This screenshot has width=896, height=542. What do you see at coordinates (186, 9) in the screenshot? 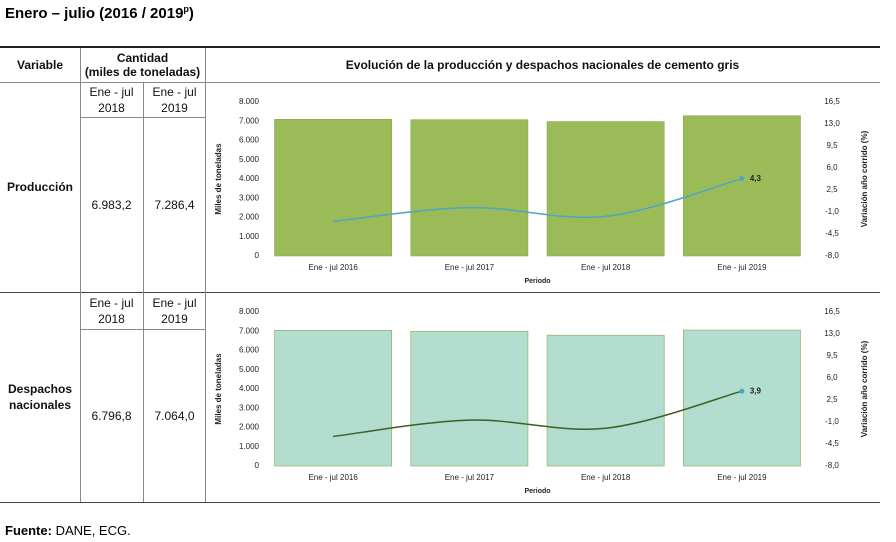
I see `title-sup: p` at bounding box center [186, 9].